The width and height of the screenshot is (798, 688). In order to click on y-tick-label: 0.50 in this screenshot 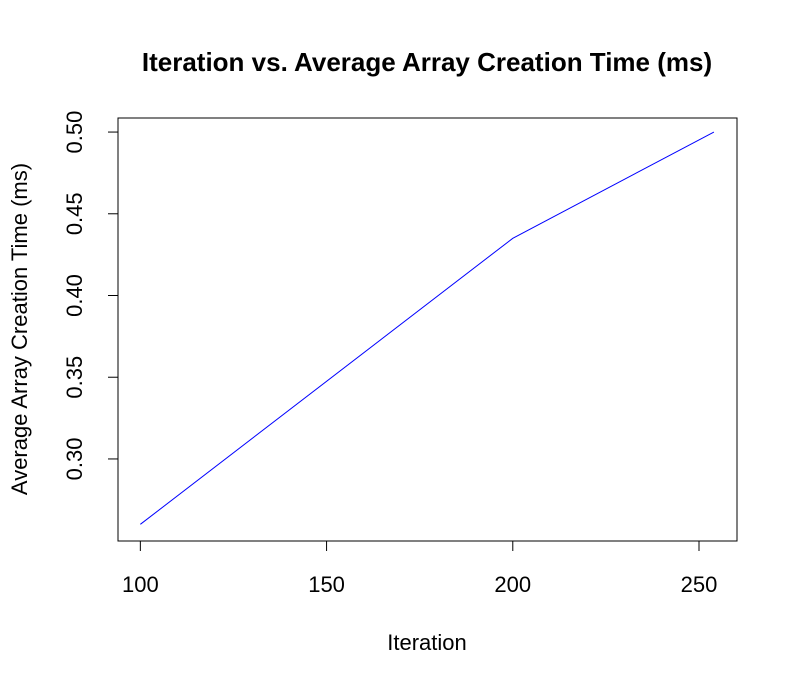, I will do `click(74, 132)`.